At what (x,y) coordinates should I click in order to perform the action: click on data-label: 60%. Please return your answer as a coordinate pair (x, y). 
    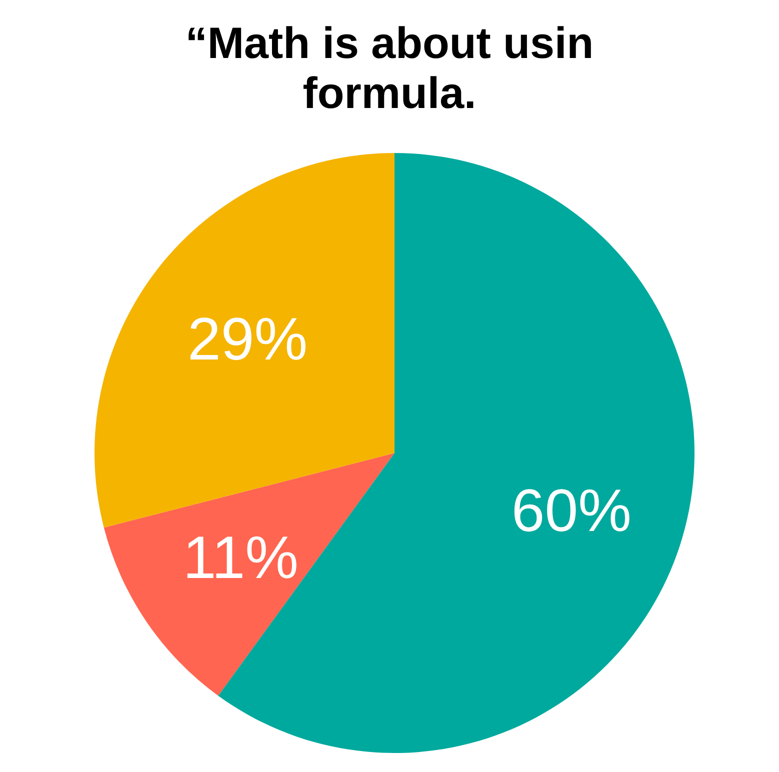
    Looking at the image, I should click on (571, 510).